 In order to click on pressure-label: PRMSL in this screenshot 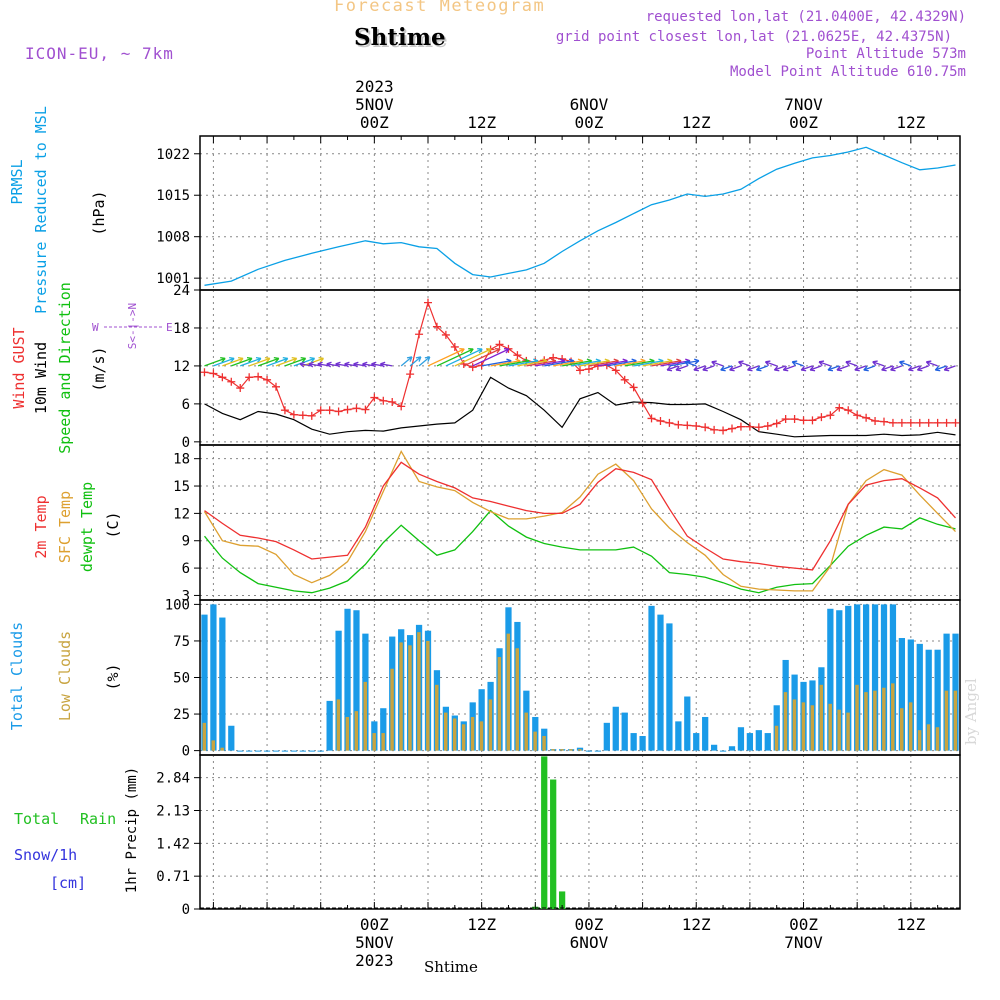, I will do `click(17, 181)`.